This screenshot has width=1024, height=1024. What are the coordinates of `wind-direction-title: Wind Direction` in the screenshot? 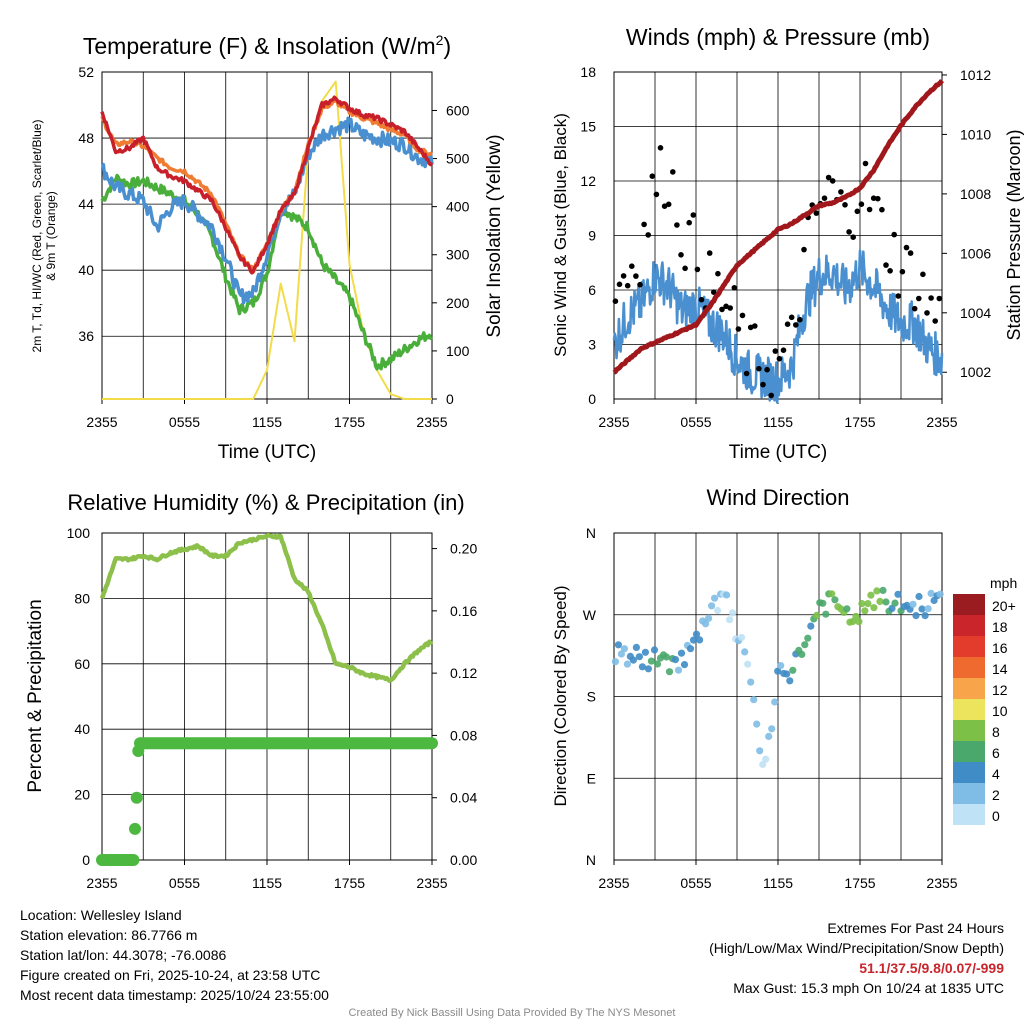 It's located at (777, 497).